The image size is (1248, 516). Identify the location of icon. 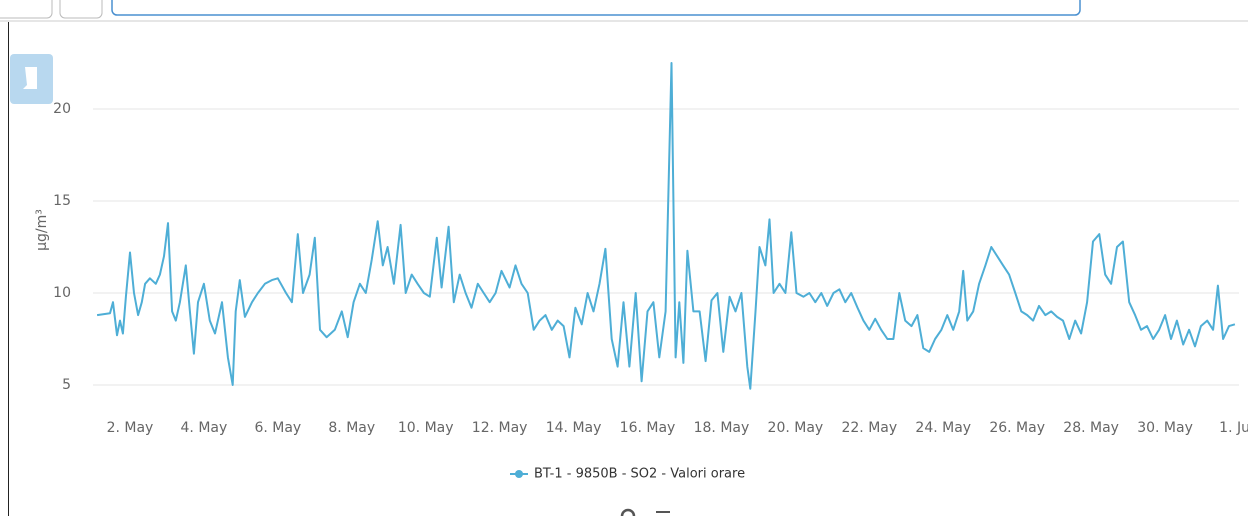
(628, 512).